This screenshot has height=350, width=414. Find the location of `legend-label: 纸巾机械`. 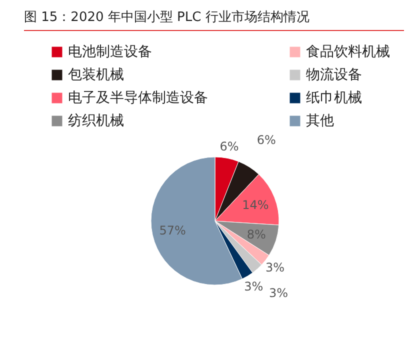

legend-label: 纸巾机械 is located at coordinates (334, 98).